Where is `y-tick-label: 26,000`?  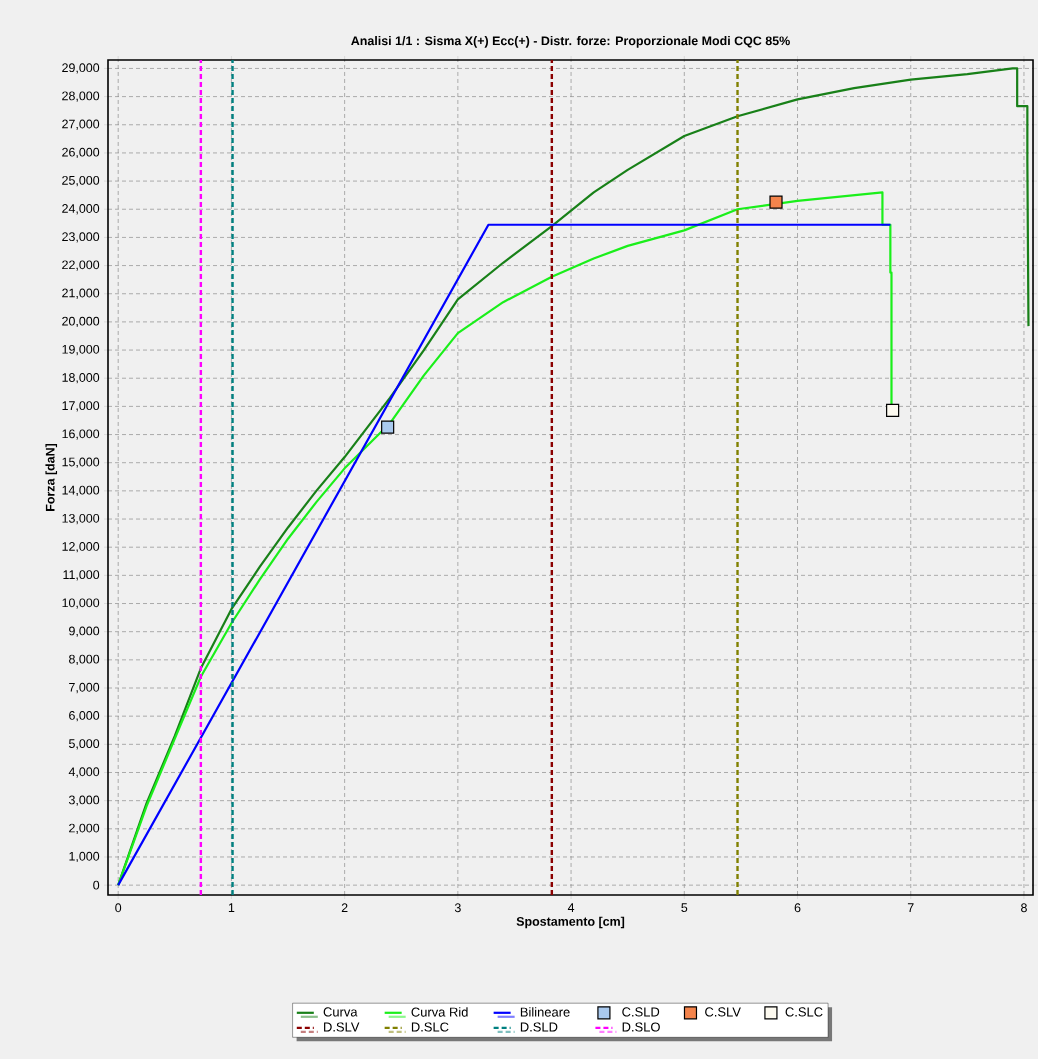
y-tick-label: 26,000 is located at coordinates (81, 153).